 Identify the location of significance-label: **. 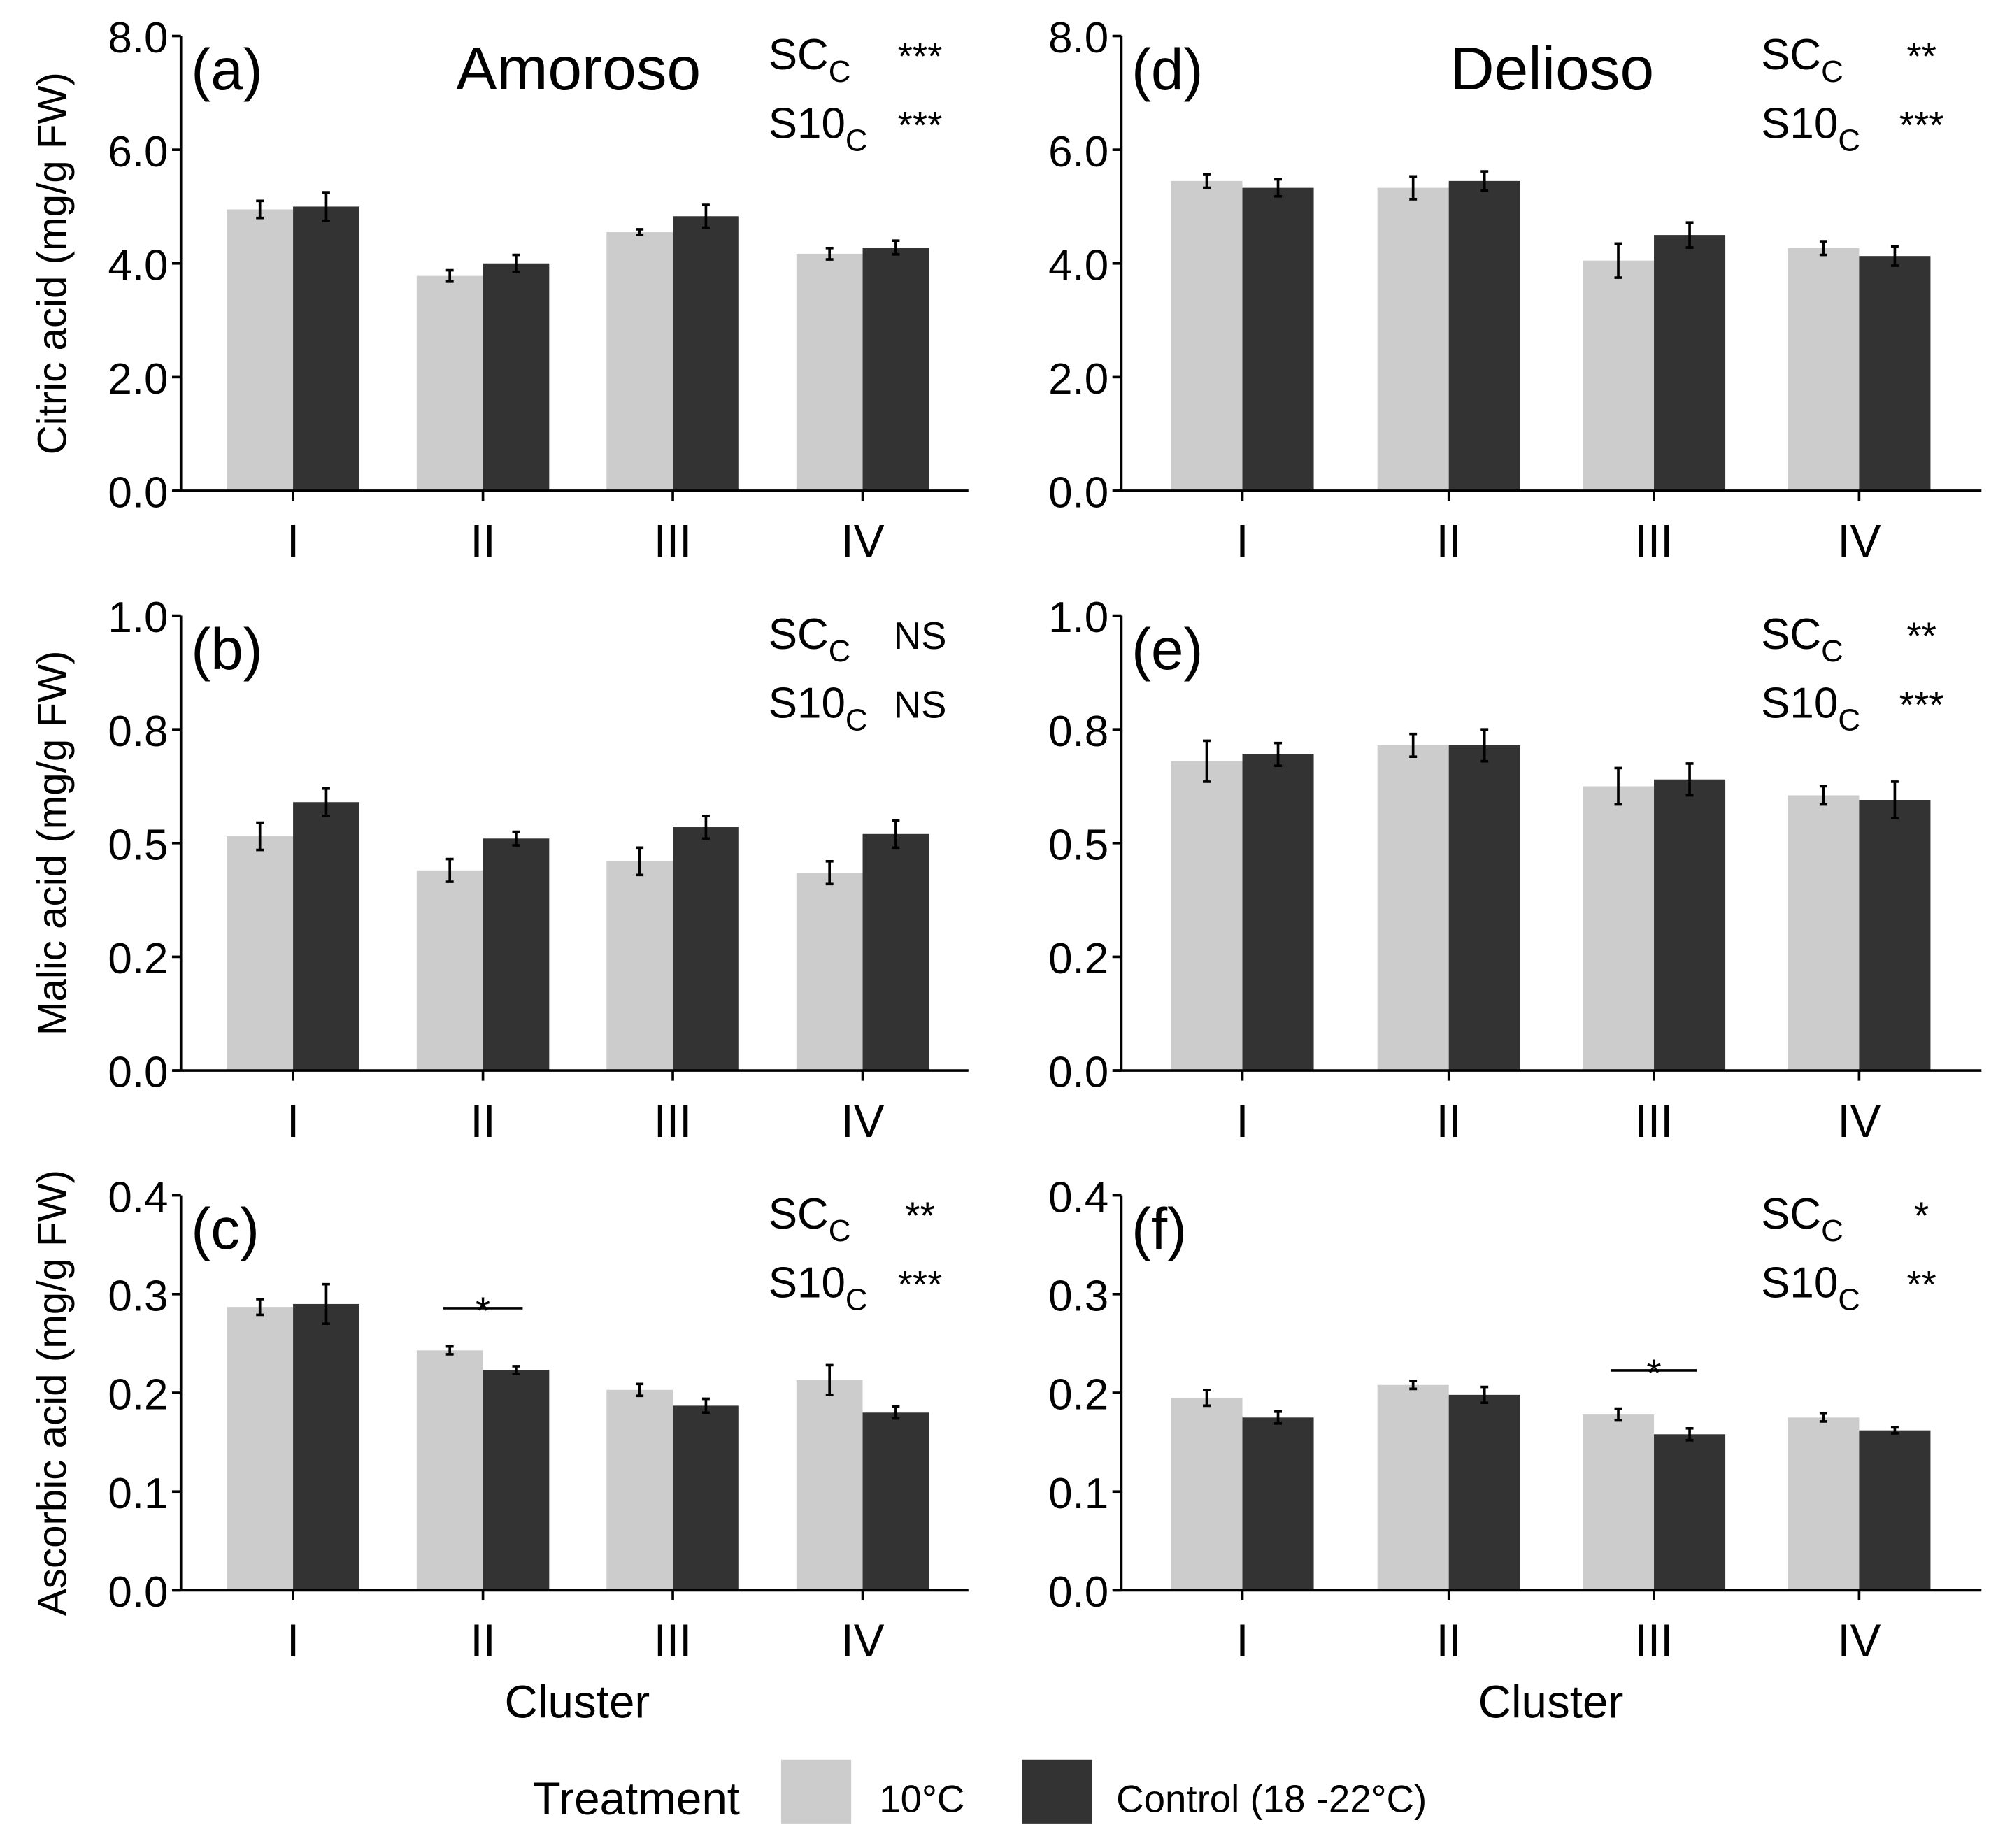
(1921, 636).